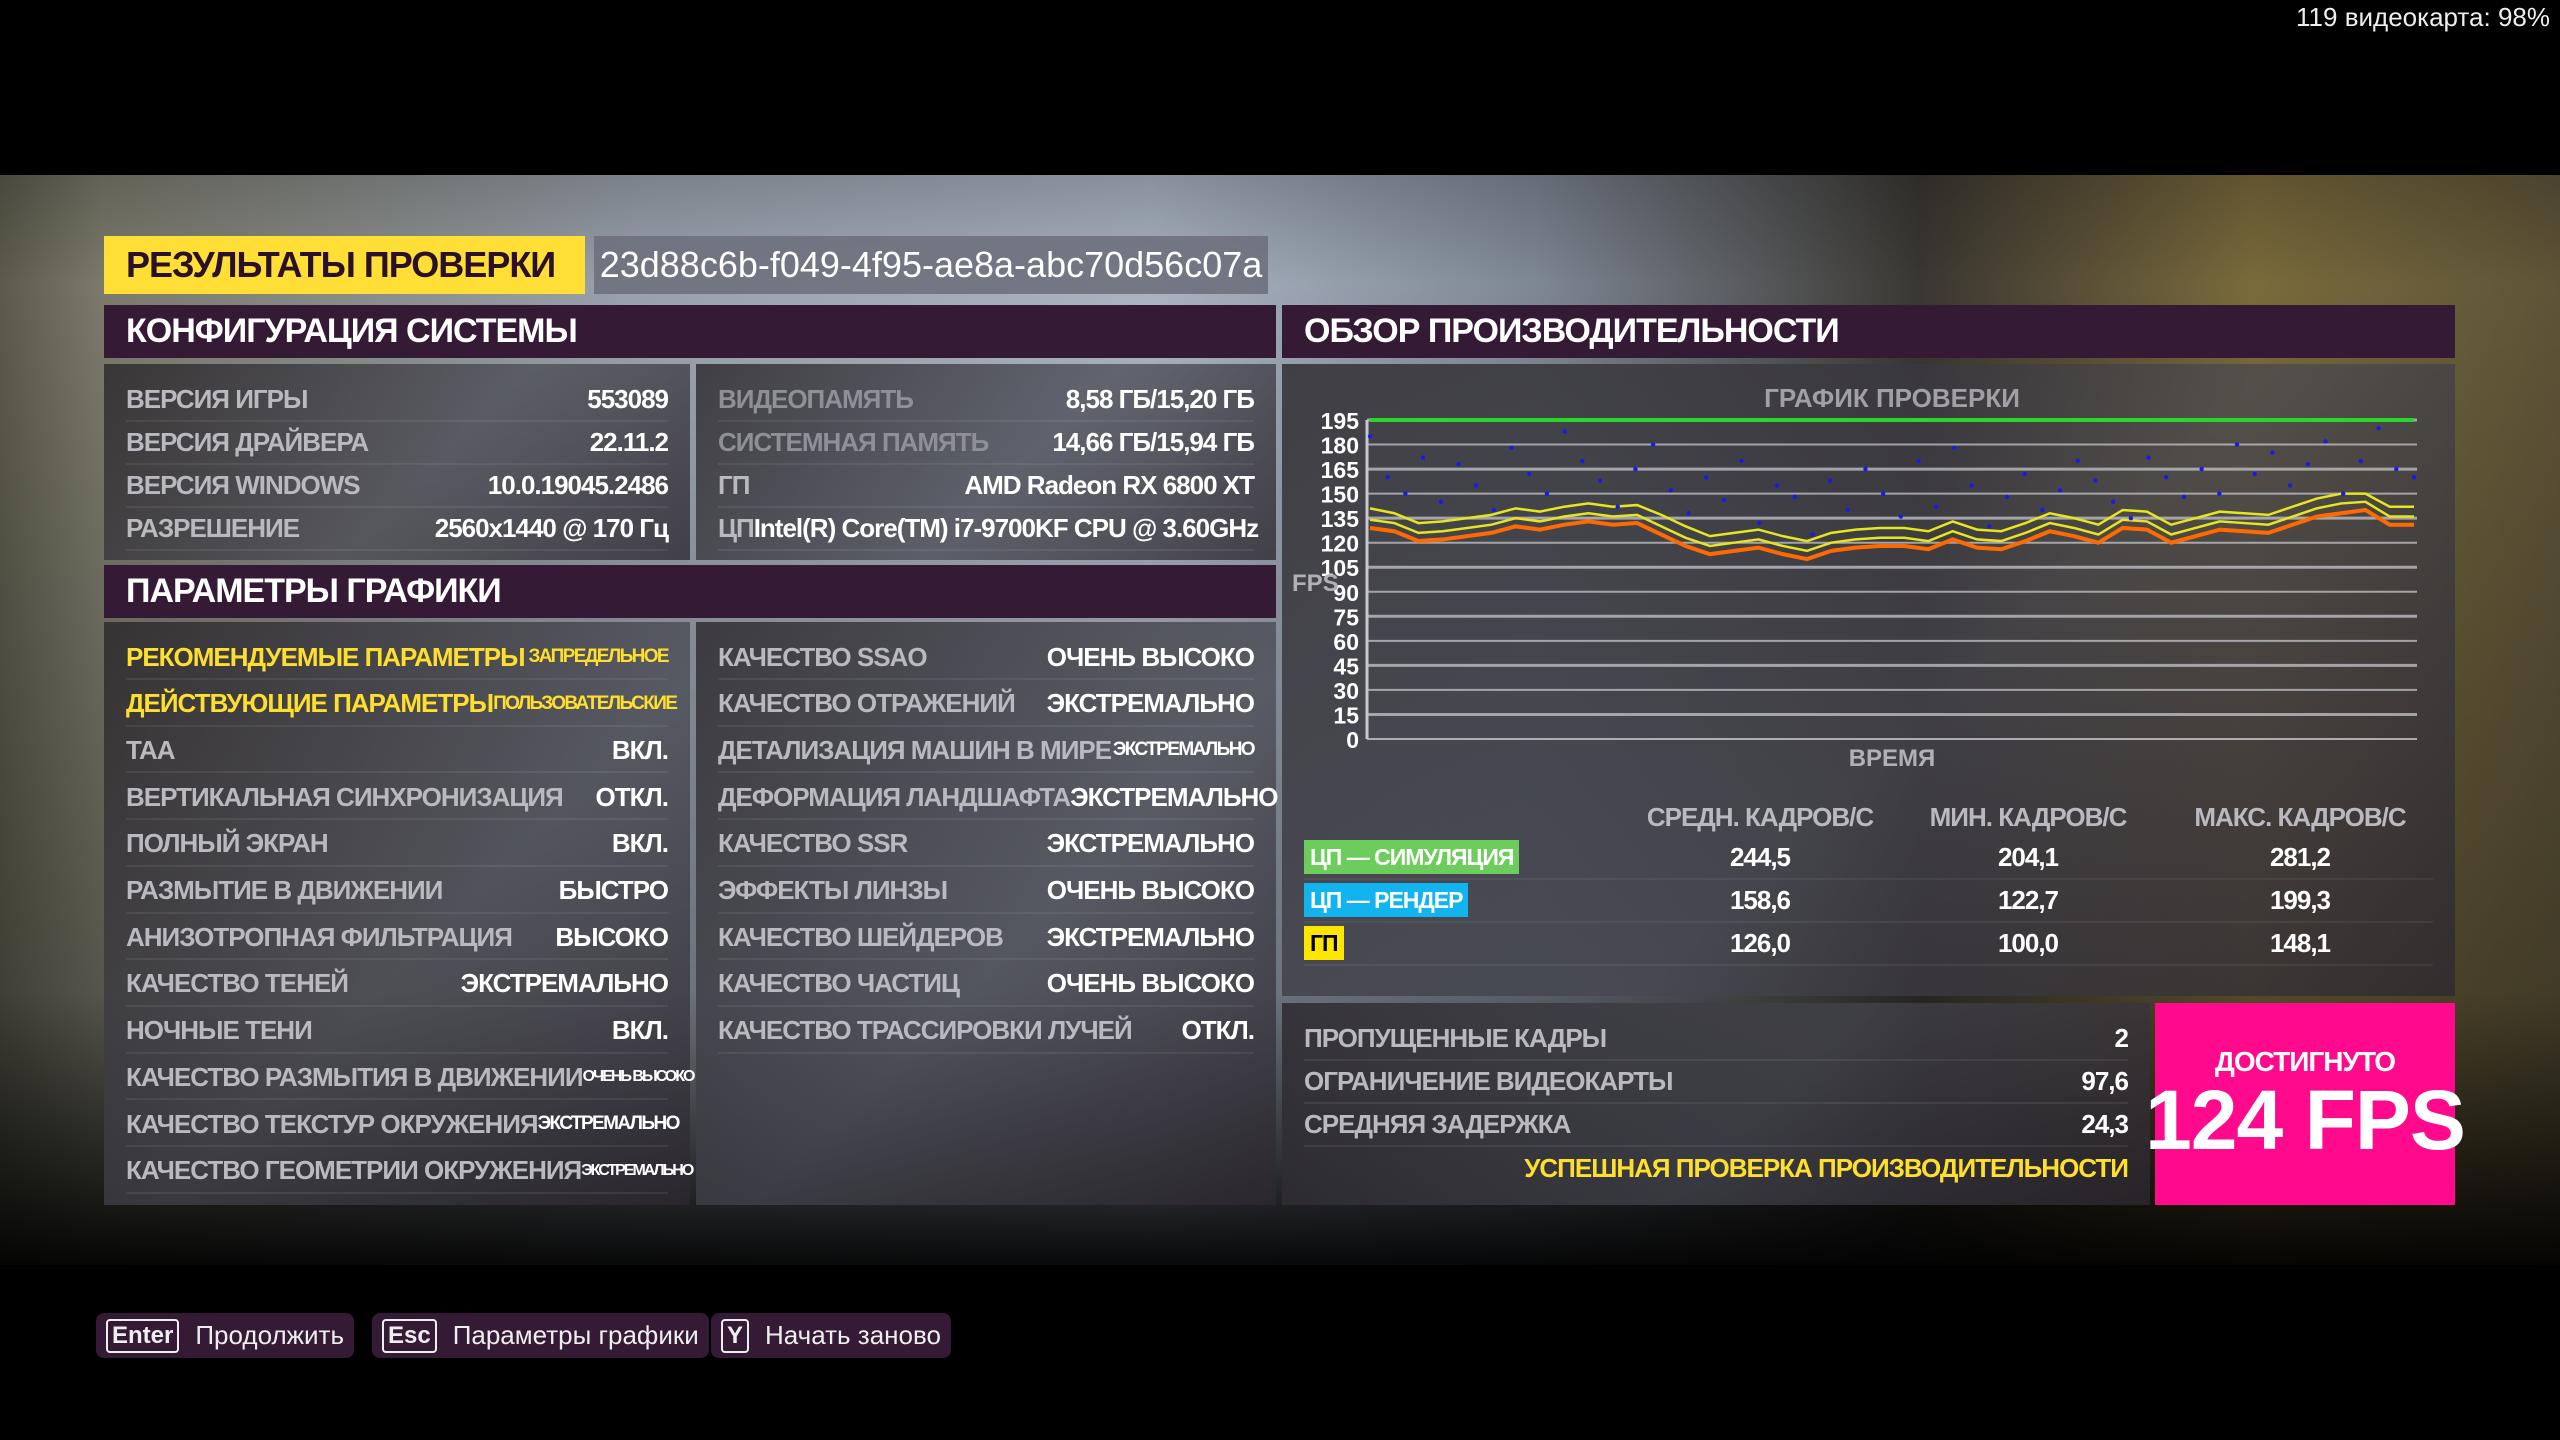  Describe the element at coordinates (151, 749) in the screenshot. I see `setting-label: TAA` at that location.